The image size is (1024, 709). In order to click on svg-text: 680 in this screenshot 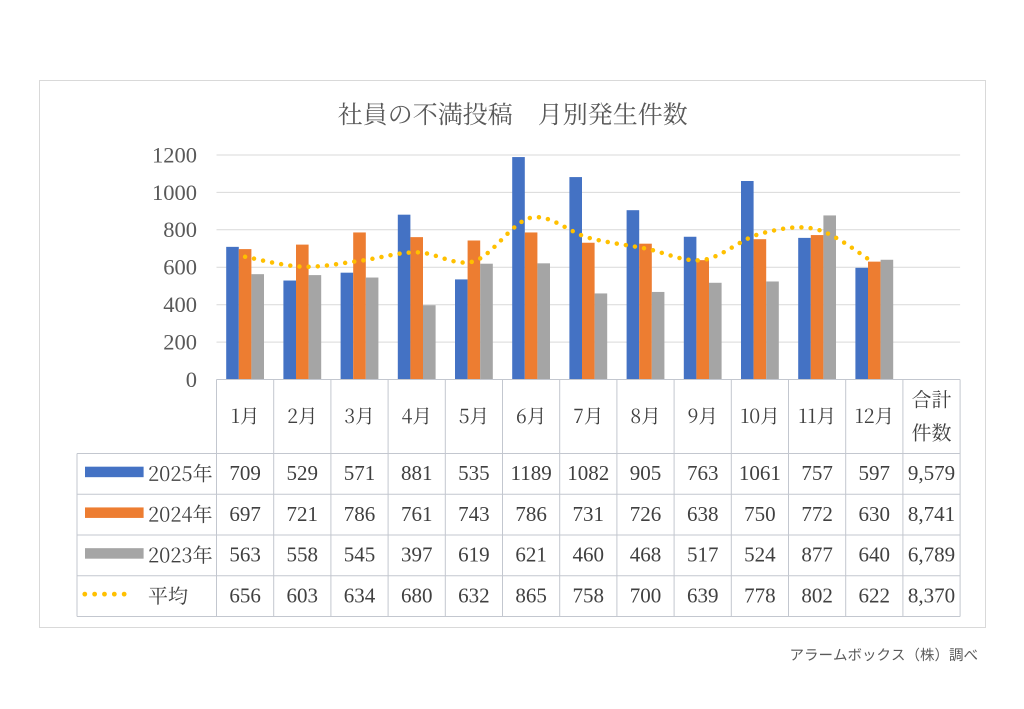, I will do `click(417, 595)`.